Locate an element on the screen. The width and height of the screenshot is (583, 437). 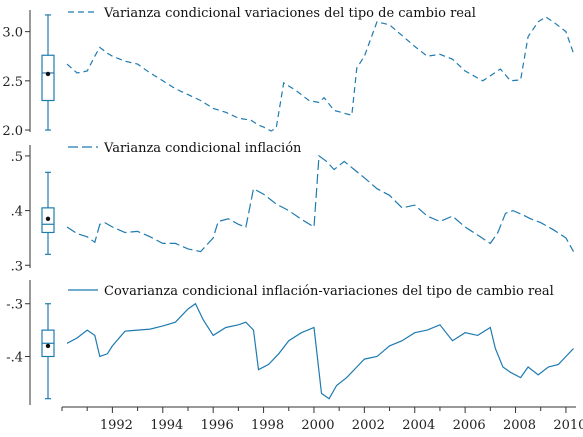
x-tick-label: 1998 is located at coordinates (267, 425).